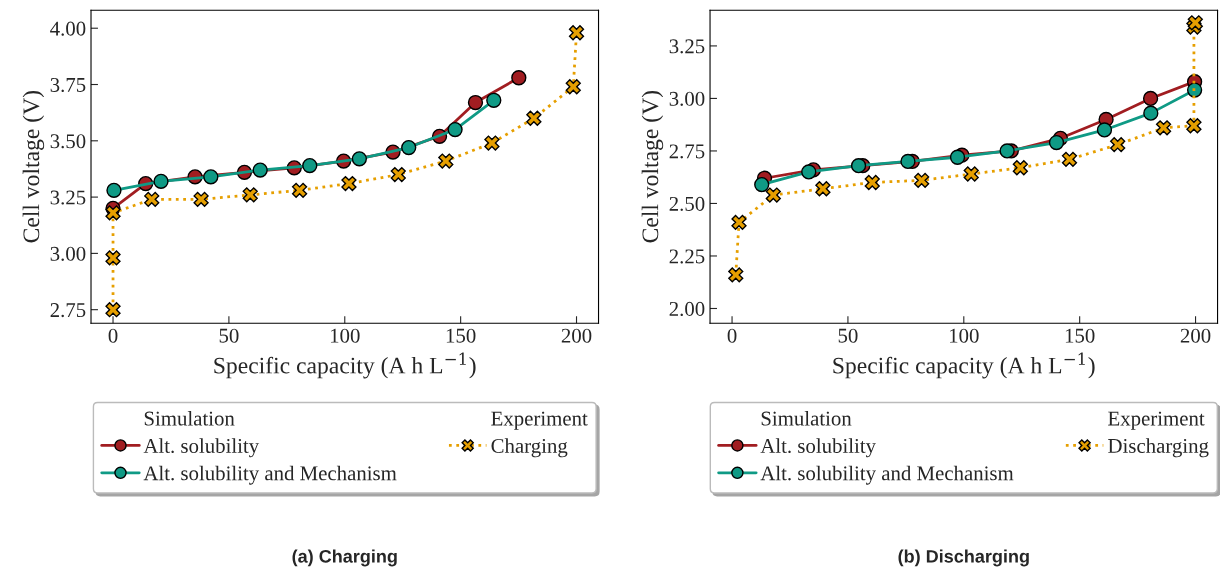 This screenshot has height=567, width=1220. What do you see at coordinates (687, 256) in the screenshot?
I see `y-tick-label: 2.25` at bounding box center [687, 256].